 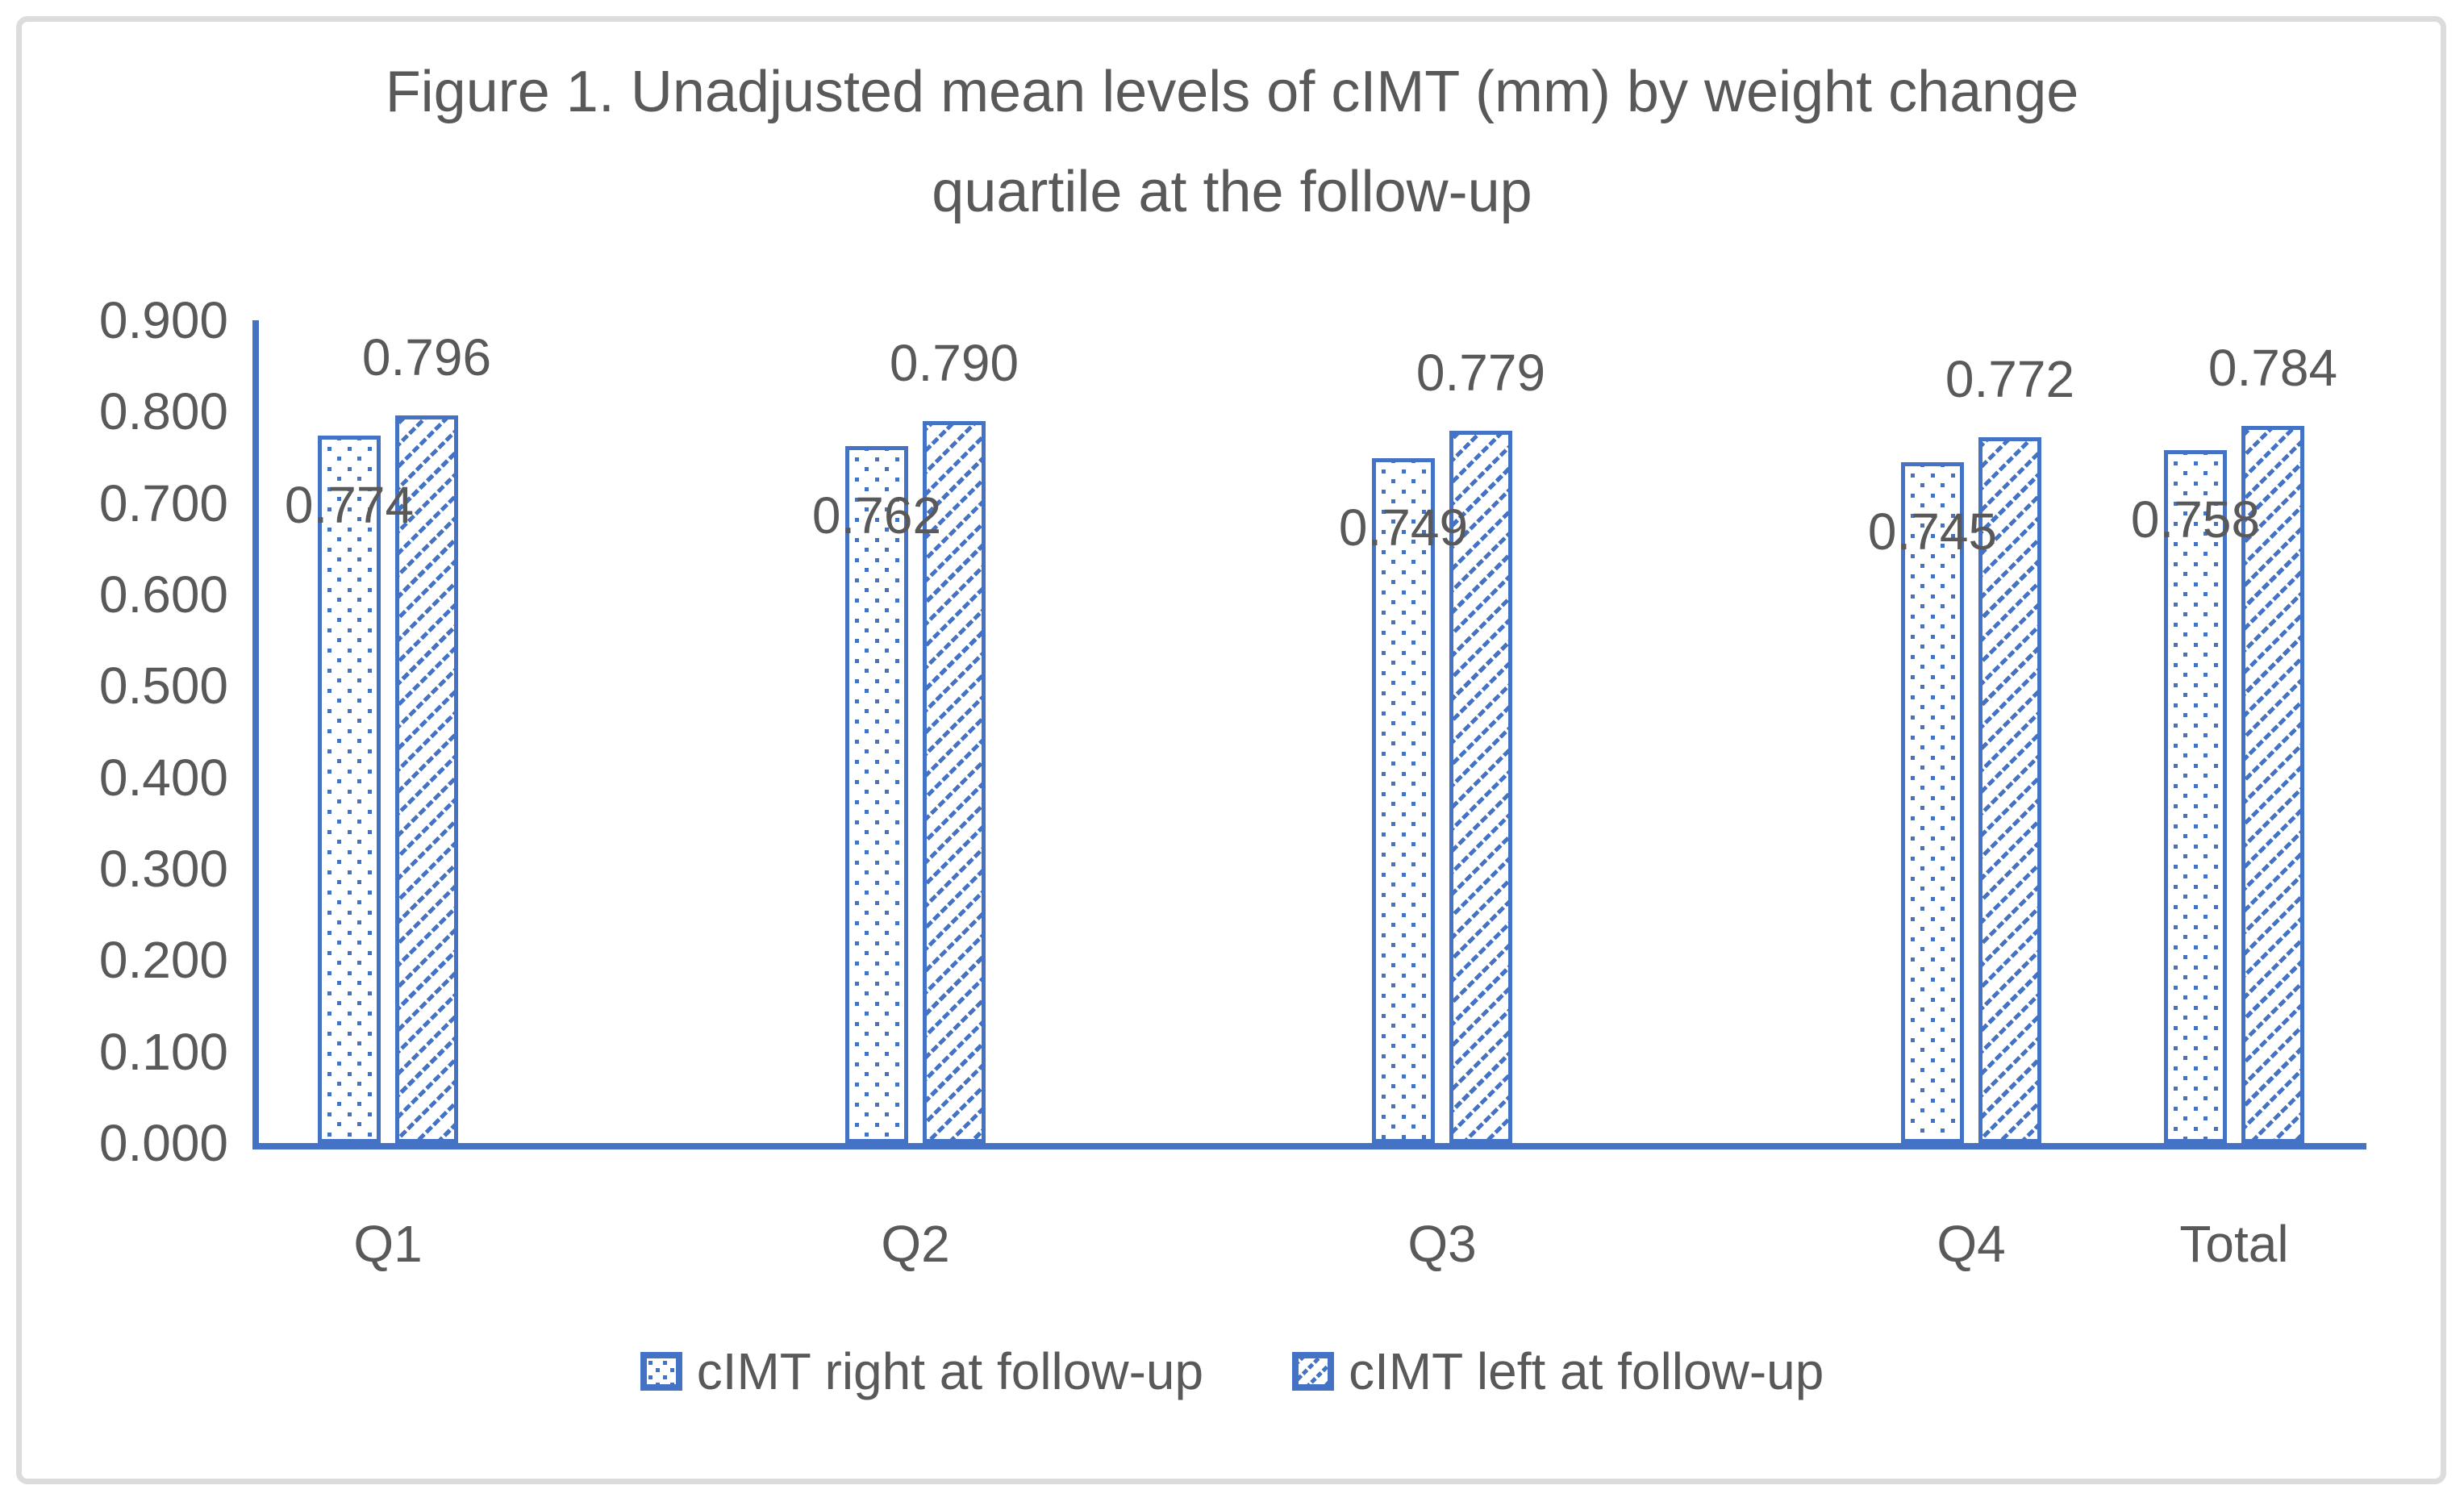 I want to click on bar-cimt-right-q3, so click(x=1403, y=800).